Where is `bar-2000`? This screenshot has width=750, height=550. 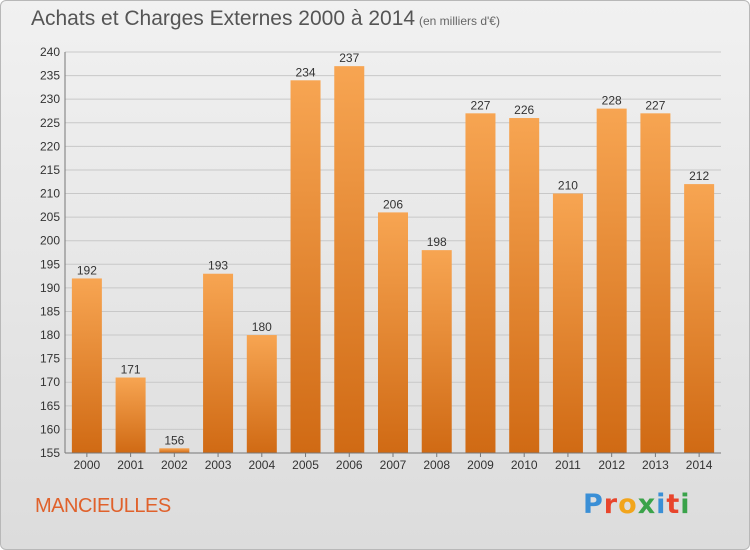 bar-2000 is located at coordinates (86, 365).